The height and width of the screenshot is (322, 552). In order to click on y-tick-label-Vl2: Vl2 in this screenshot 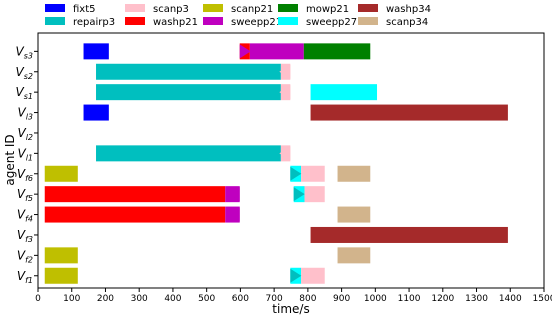, I will do `click(25, 134)`.